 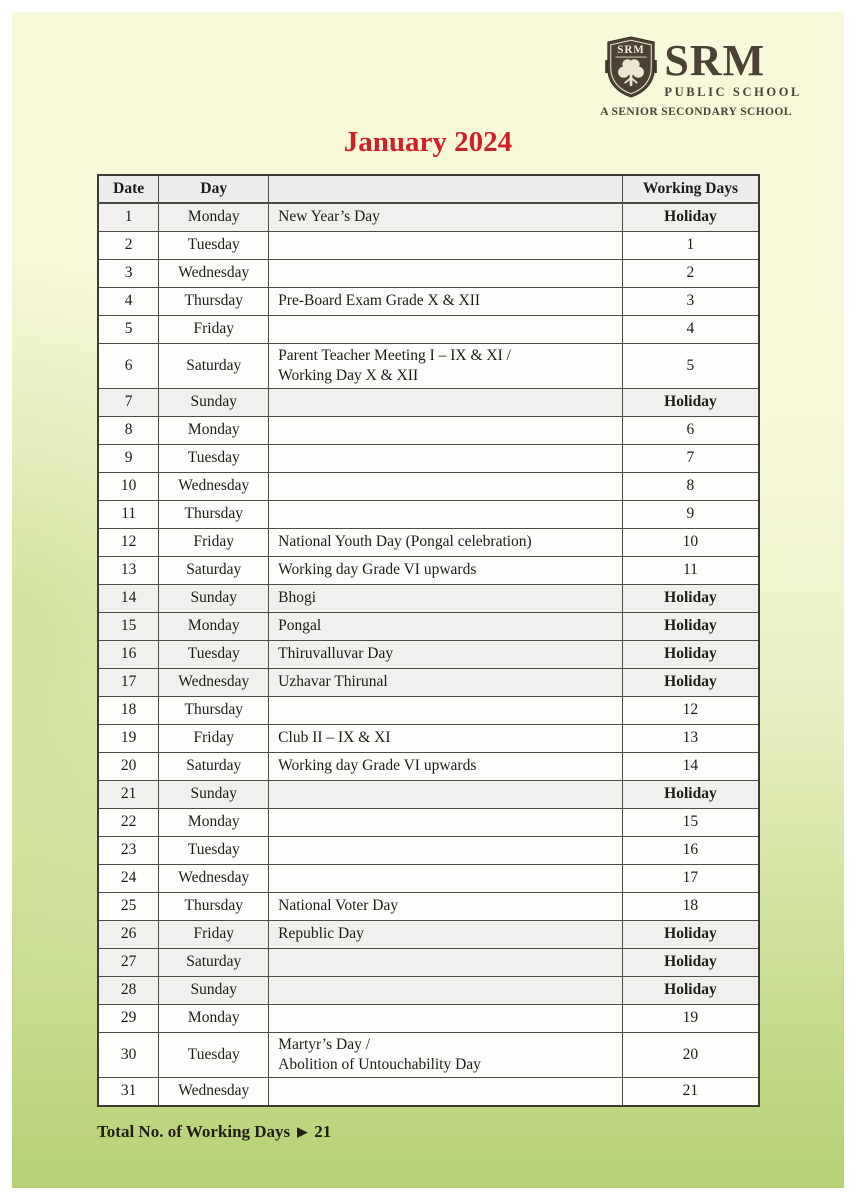 I want to click on total-label: Total No. of Working Days, so click(x=194, y=1131).